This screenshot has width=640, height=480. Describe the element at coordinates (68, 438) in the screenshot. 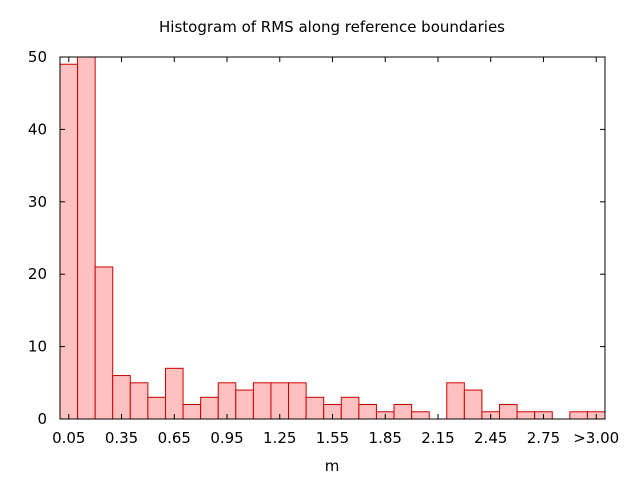

I see `x-tick-label: 0.05` at that location.